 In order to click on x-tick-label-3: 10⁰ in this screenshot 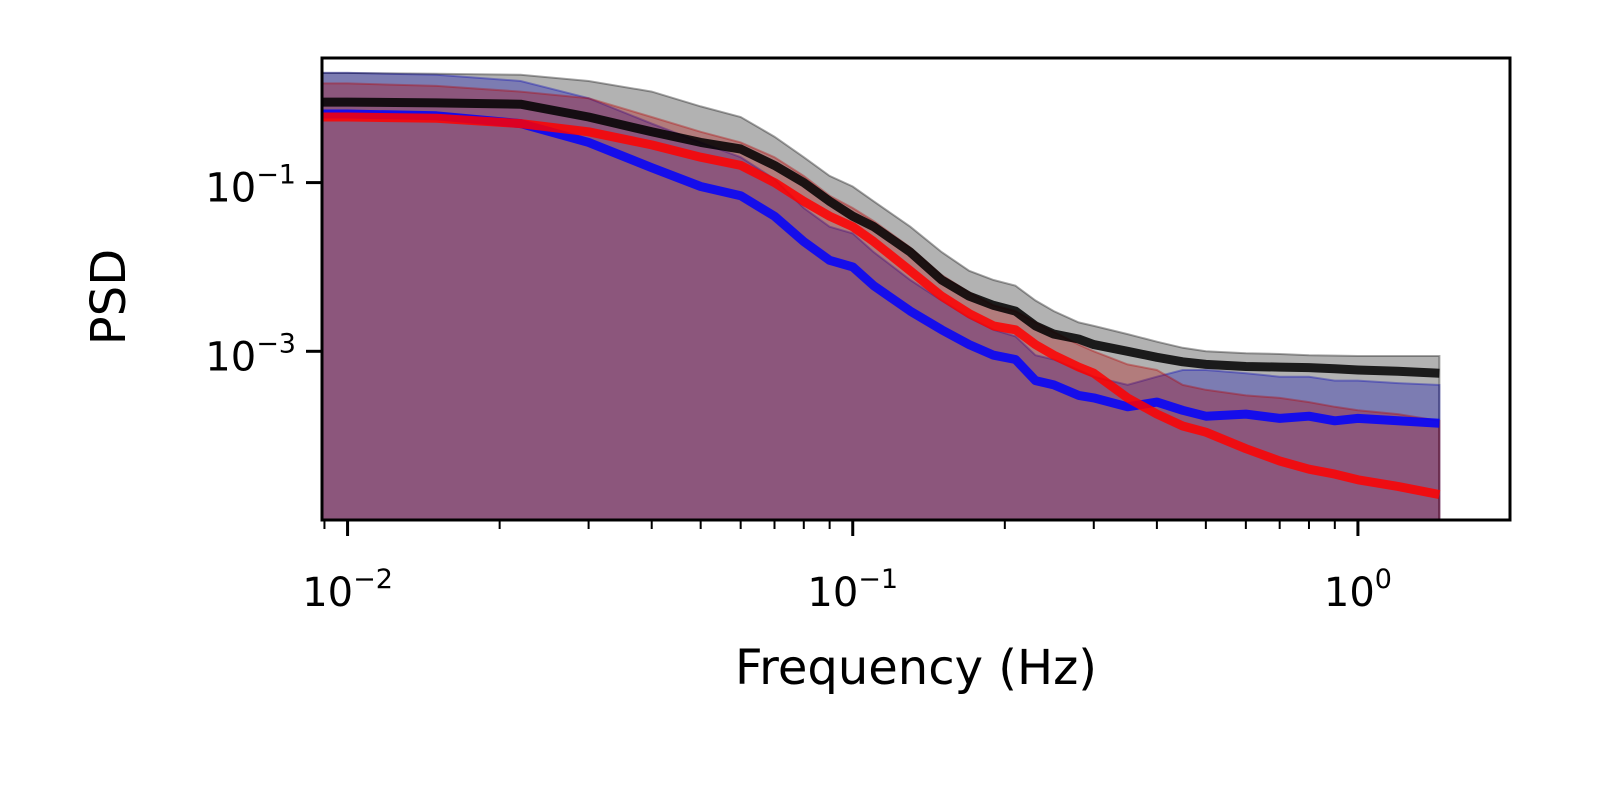, I will do `click(1358, 590)`.